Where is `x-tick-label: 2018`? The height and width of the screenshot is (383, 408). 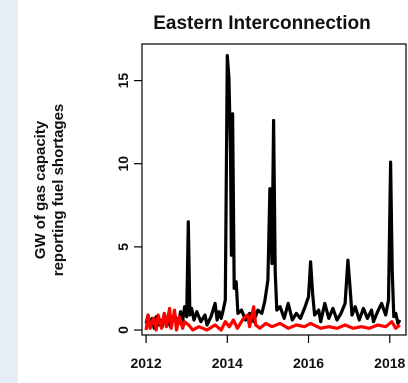
x-tick-label: 2018 is located at coordinates (389, 363).